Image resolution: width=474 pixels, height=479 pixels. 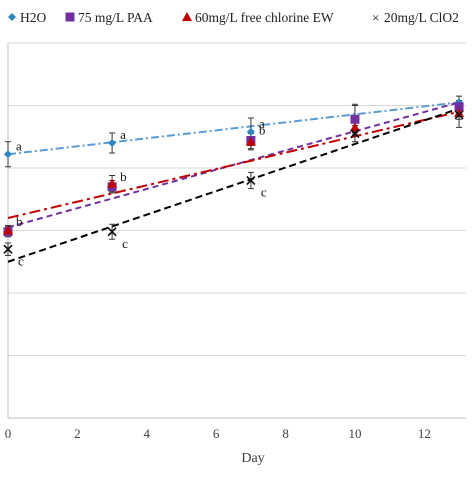 What do you see at coordinates (115, 17) in the screenshot?
I see `legend-label: 75 mg/L PAA` at bounding box center [115, 17].